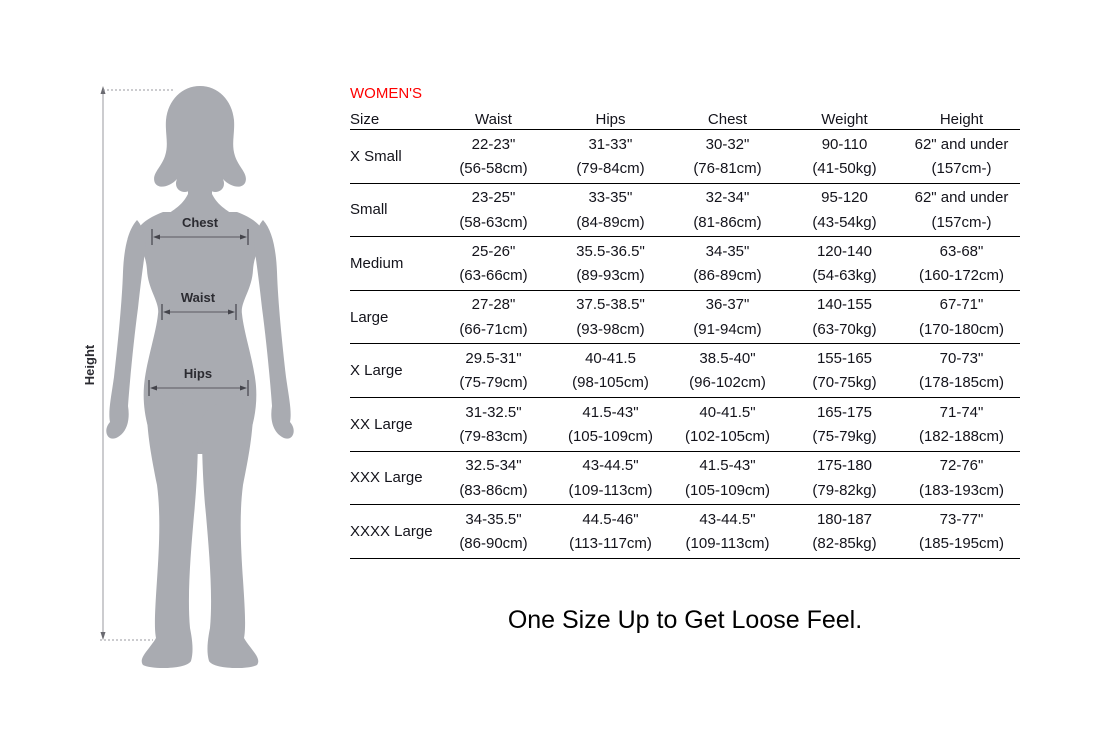  Describe the element at coordinates (200, 222) in the screenshot. I see `chest-label: Chest` at that location.